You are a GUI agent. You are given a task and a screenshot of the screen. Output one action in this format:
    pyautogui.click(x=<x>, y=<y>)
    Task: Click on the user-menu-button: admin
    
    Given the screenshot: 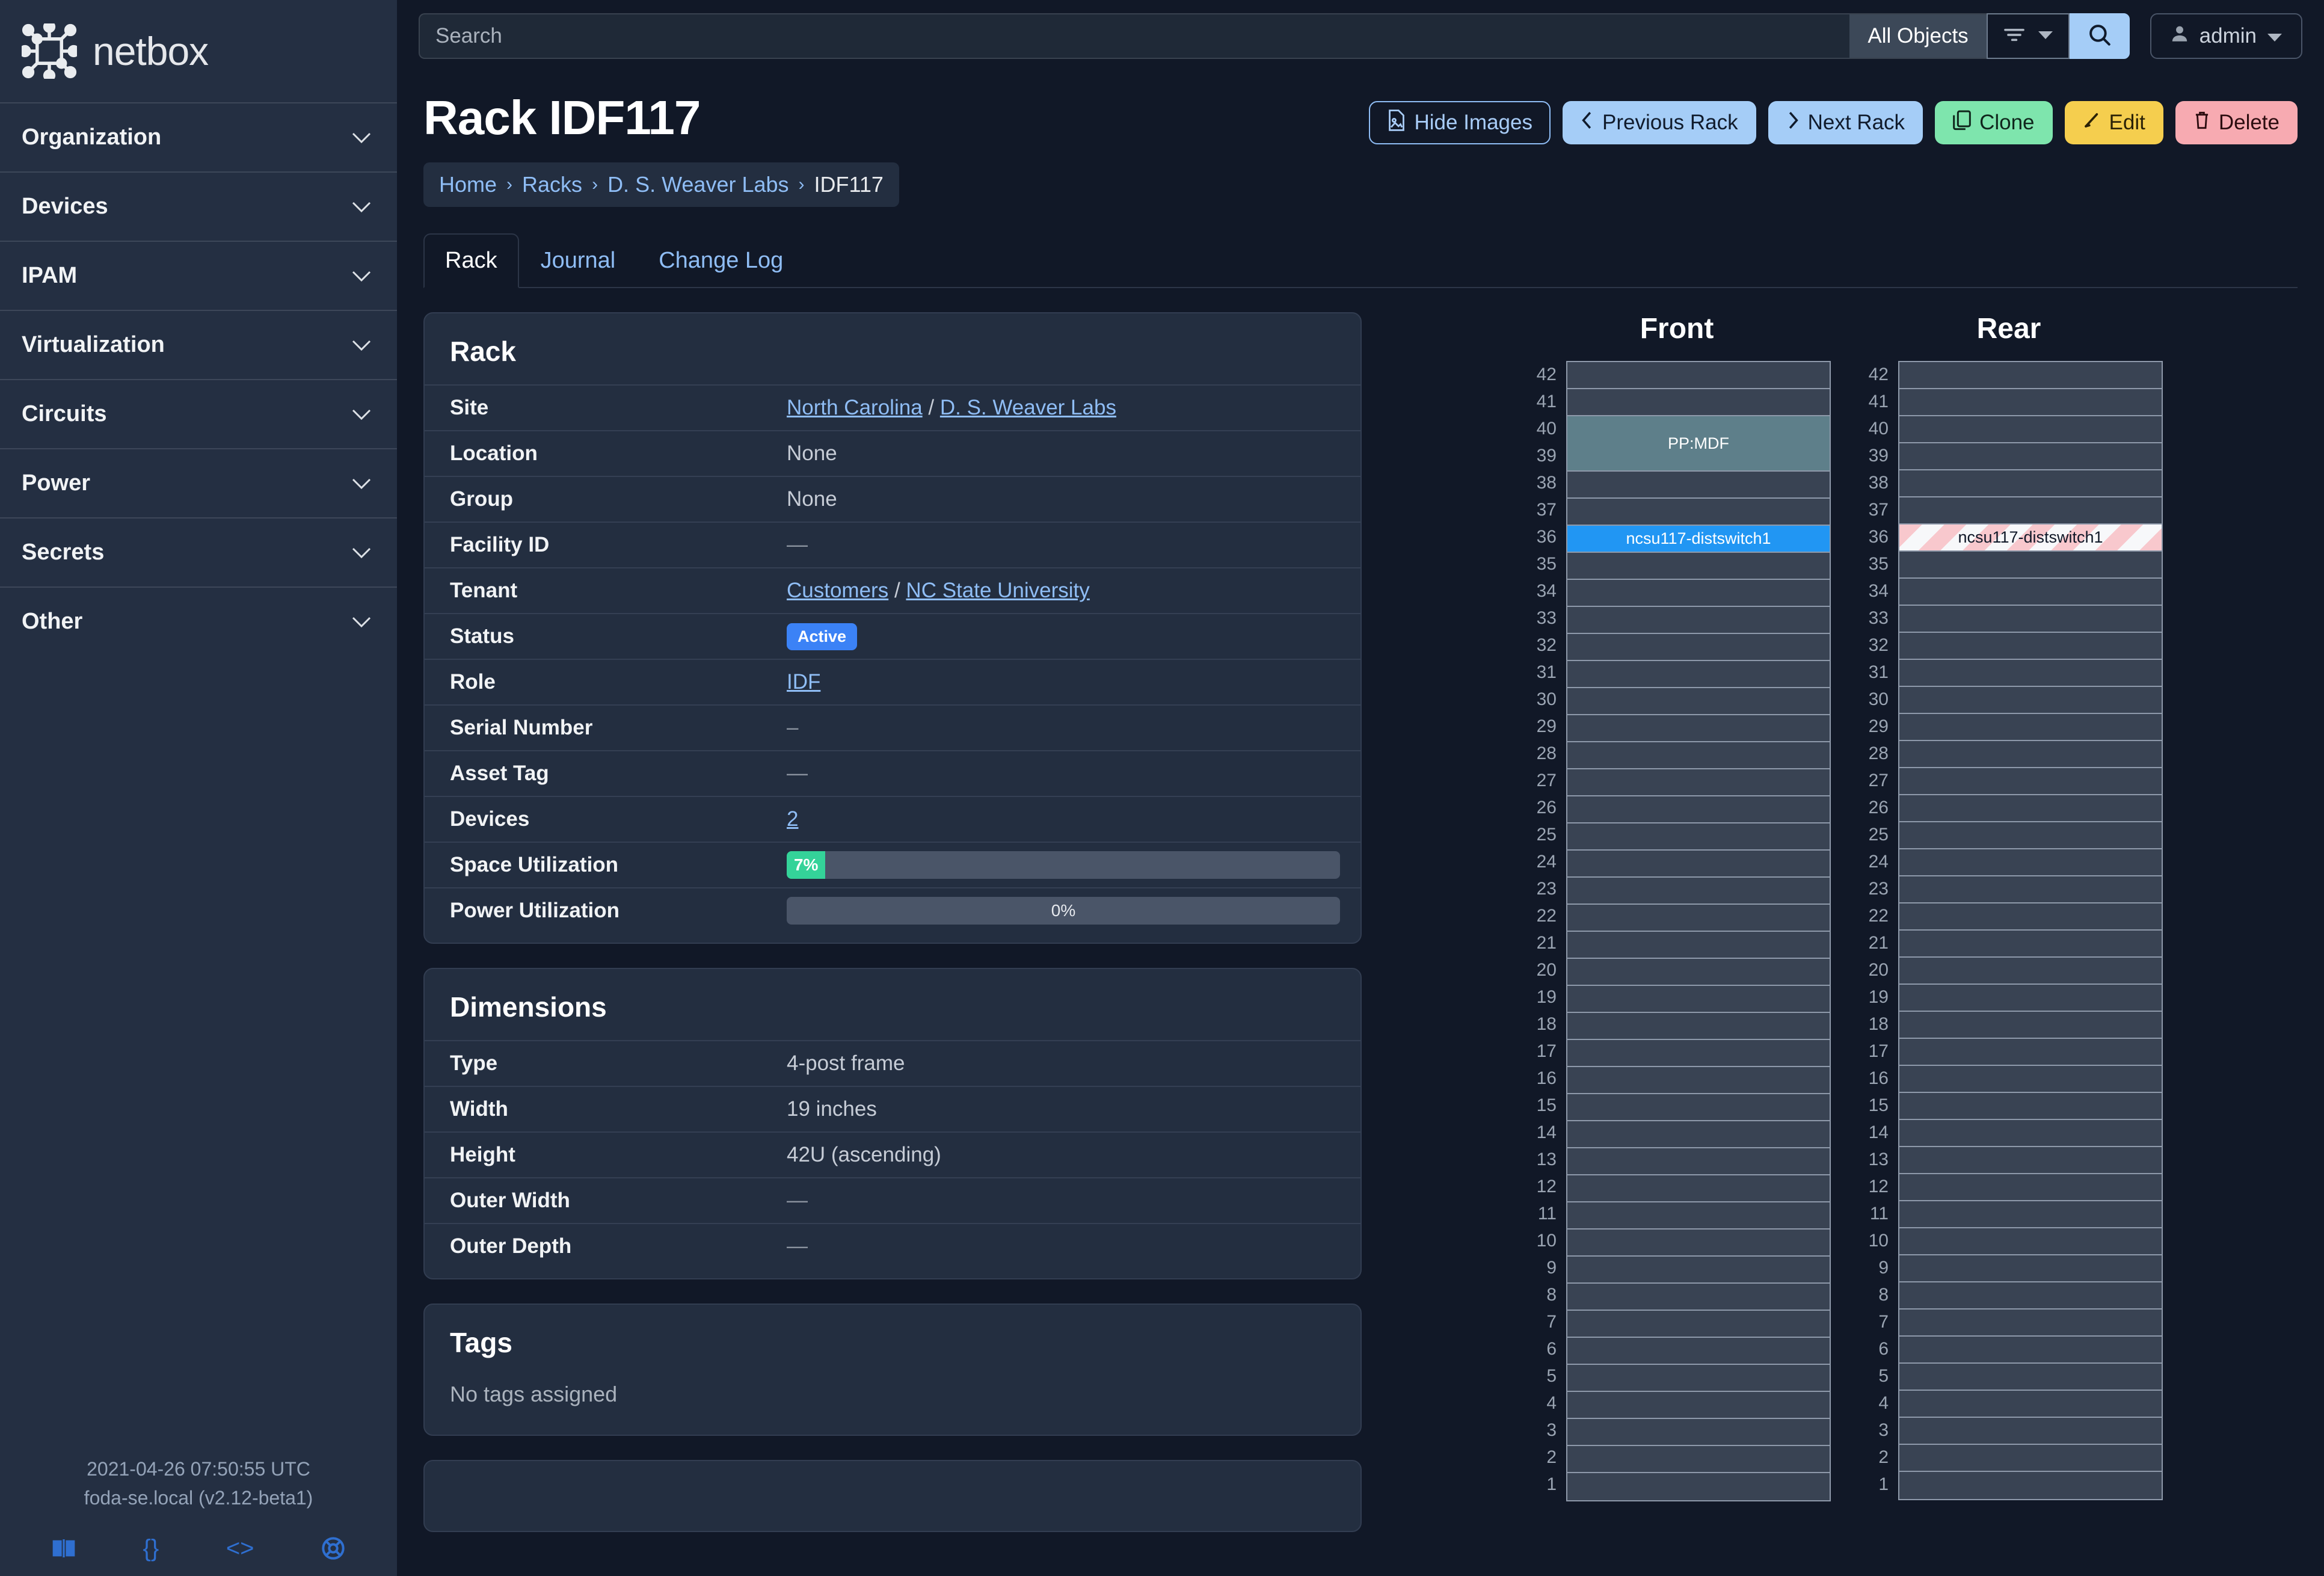 What is the action you would take?
    pyautogui.click(x=2226, y=36)
    